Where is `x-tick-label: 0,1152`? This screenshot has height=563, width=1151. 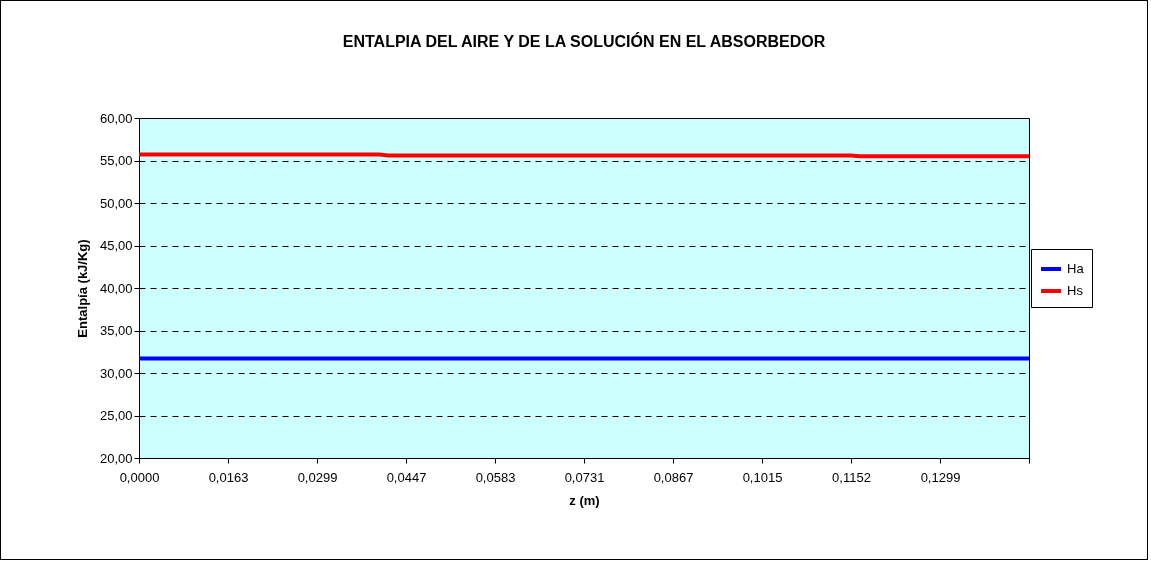 x-tick-label: 0,1152 is located at coordinates (851, 477).